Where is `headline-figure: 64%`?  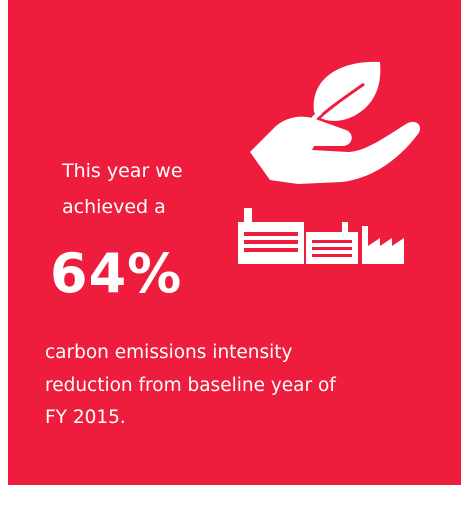 headline-figure: 64% is located at coordinates (116, 273).